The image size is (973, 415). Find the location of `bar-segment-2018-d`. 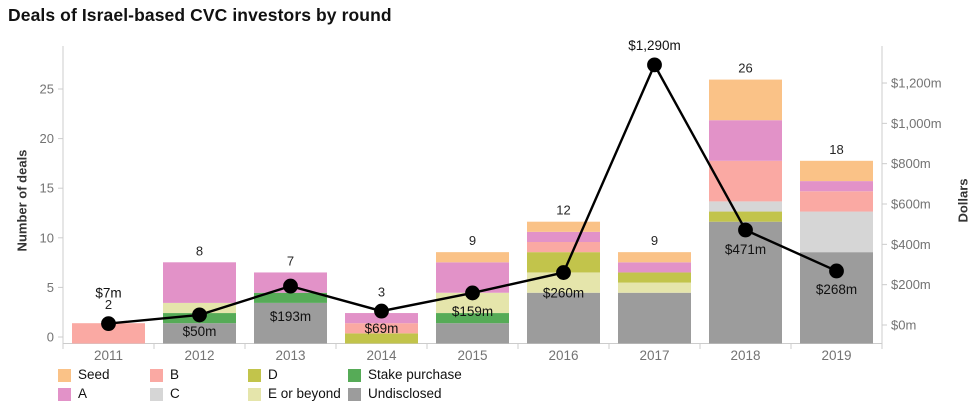

bar-segment-2018-d is located at coordinates (745, 216).